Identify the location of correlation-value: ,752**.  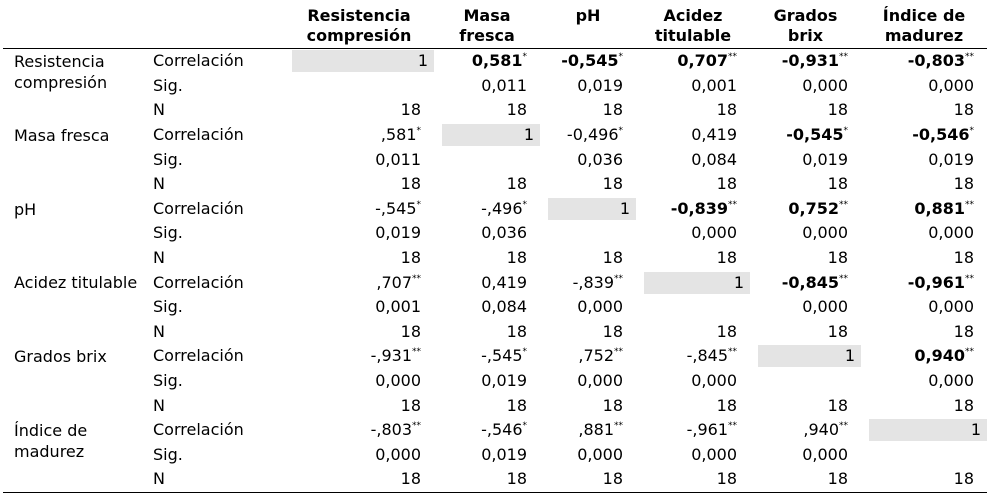
(588, 356).